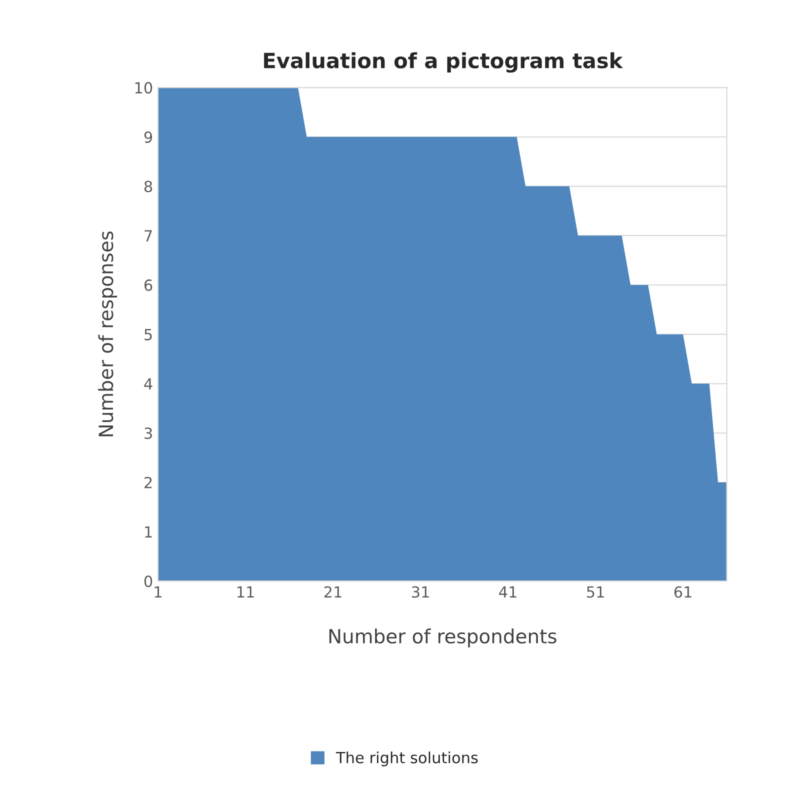 This screenshot has height=796, width=790. What do you see at coordinates (444, 62) in the screenshot?
I see `chart-title: Evaluation of a pictogram task` at bounding box center [444, 62].